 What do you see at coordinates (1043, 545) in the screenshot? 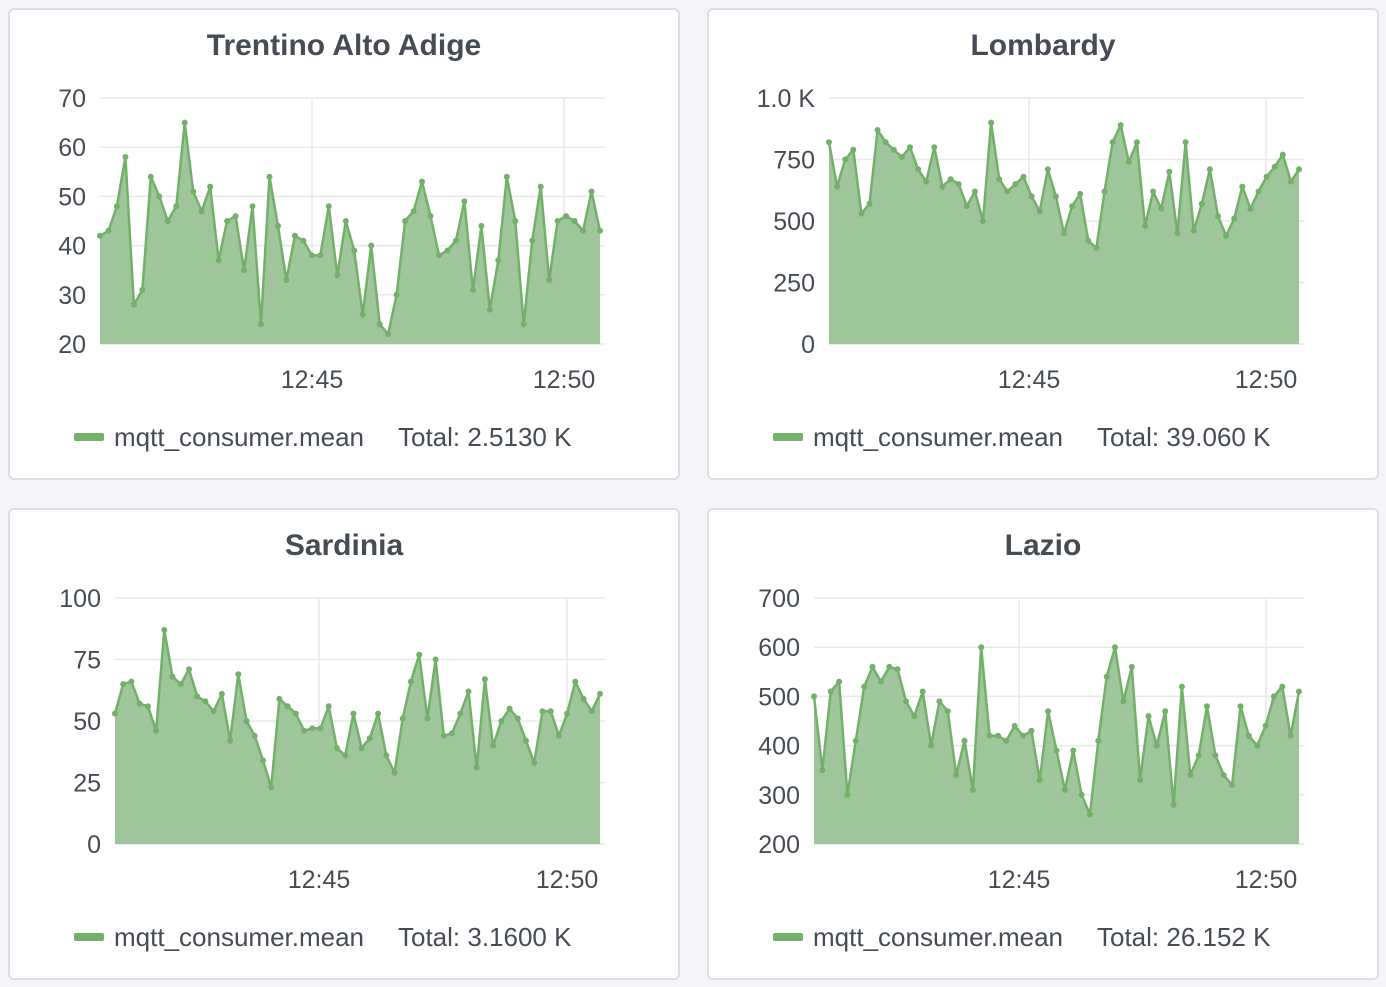
I see `chart-title: Lazio` at bounding box center [1043, 545].